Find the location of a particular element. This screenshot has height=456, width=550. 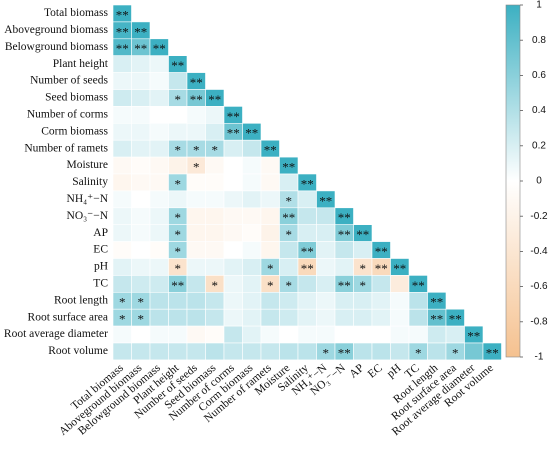

row-label: Aboveground biomass is located at coordinates (56, 30).